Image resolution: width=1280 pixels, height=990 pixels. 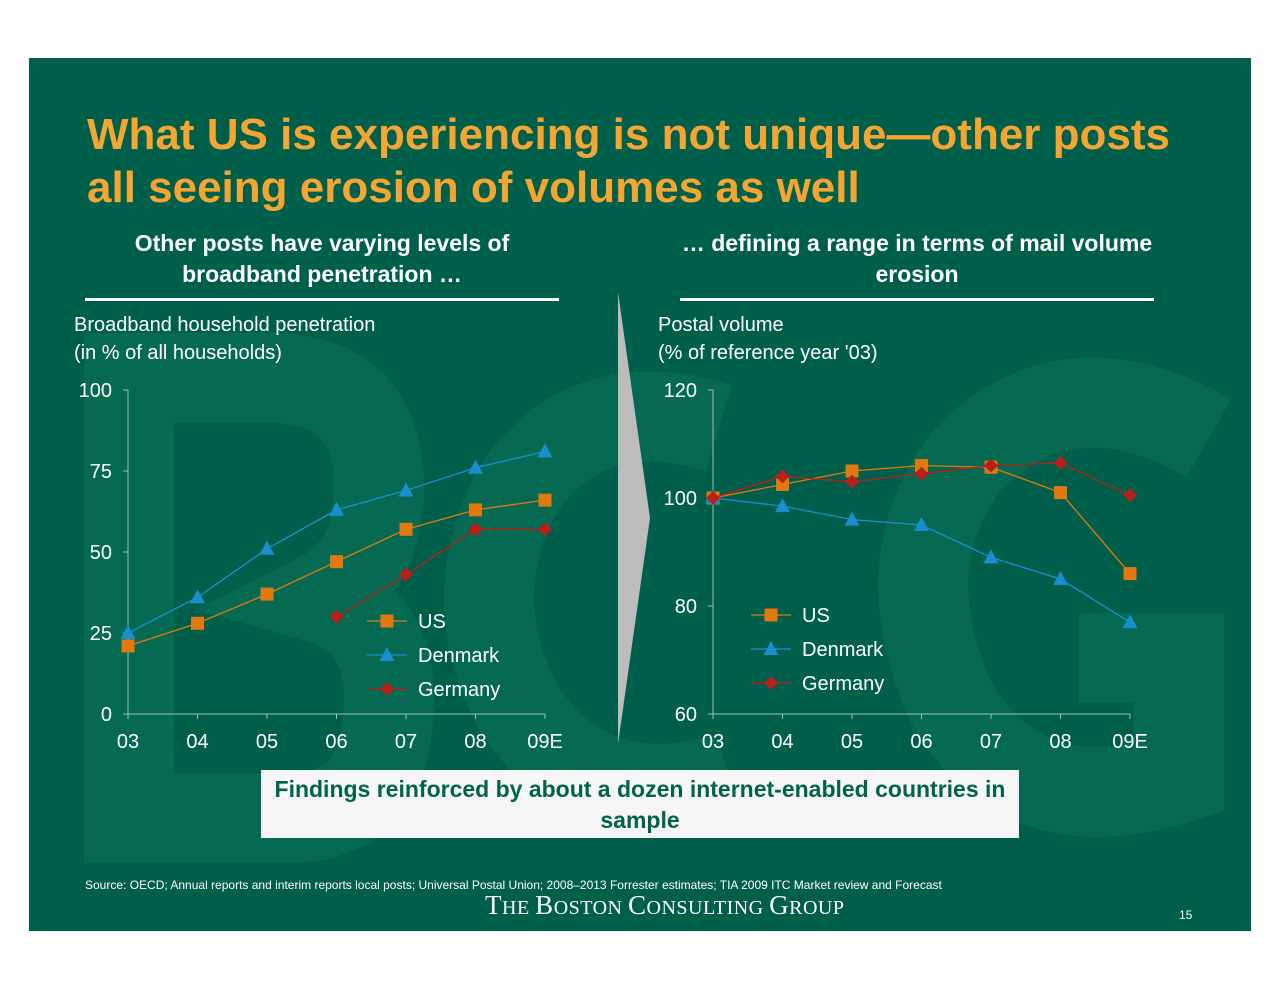 I want to click on right-chart-x-tick-label: 08, so click(x=1060, y=742).